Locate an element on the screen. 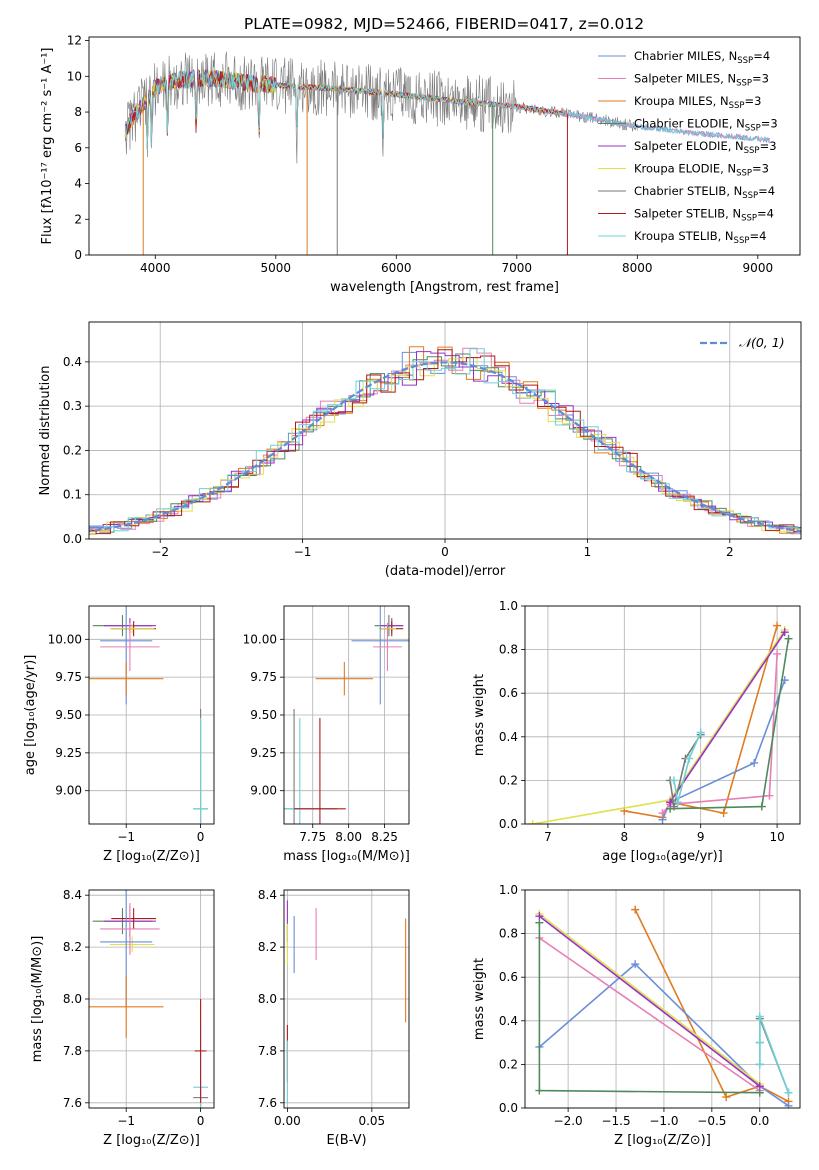  errorbar-points is located at coordinates (346, 1001).